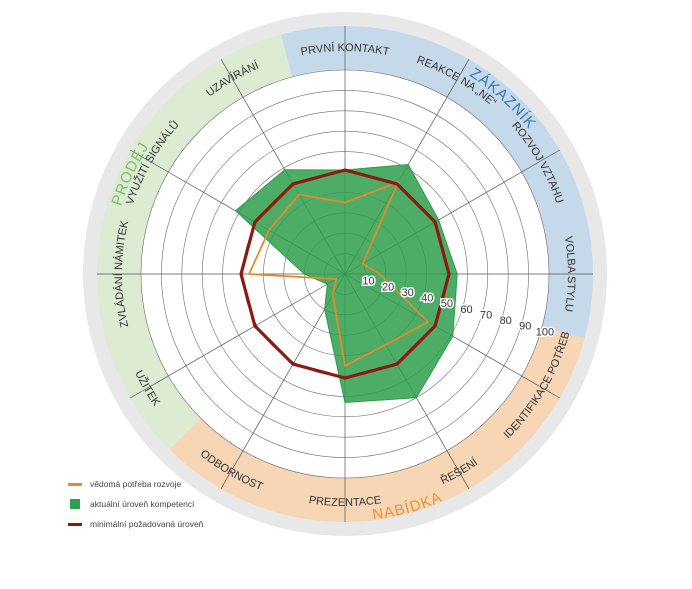 This screenshot has height=589, width=692. I want to click on legend-item-current-level: aktuální úroveň kompetencí, so click(135, 504).